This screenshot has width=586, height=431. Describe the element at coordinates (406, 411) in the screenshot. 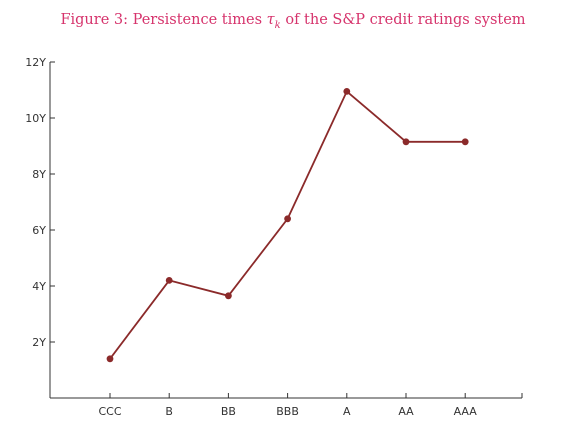

I see `x-tick-label: AA` at that location.